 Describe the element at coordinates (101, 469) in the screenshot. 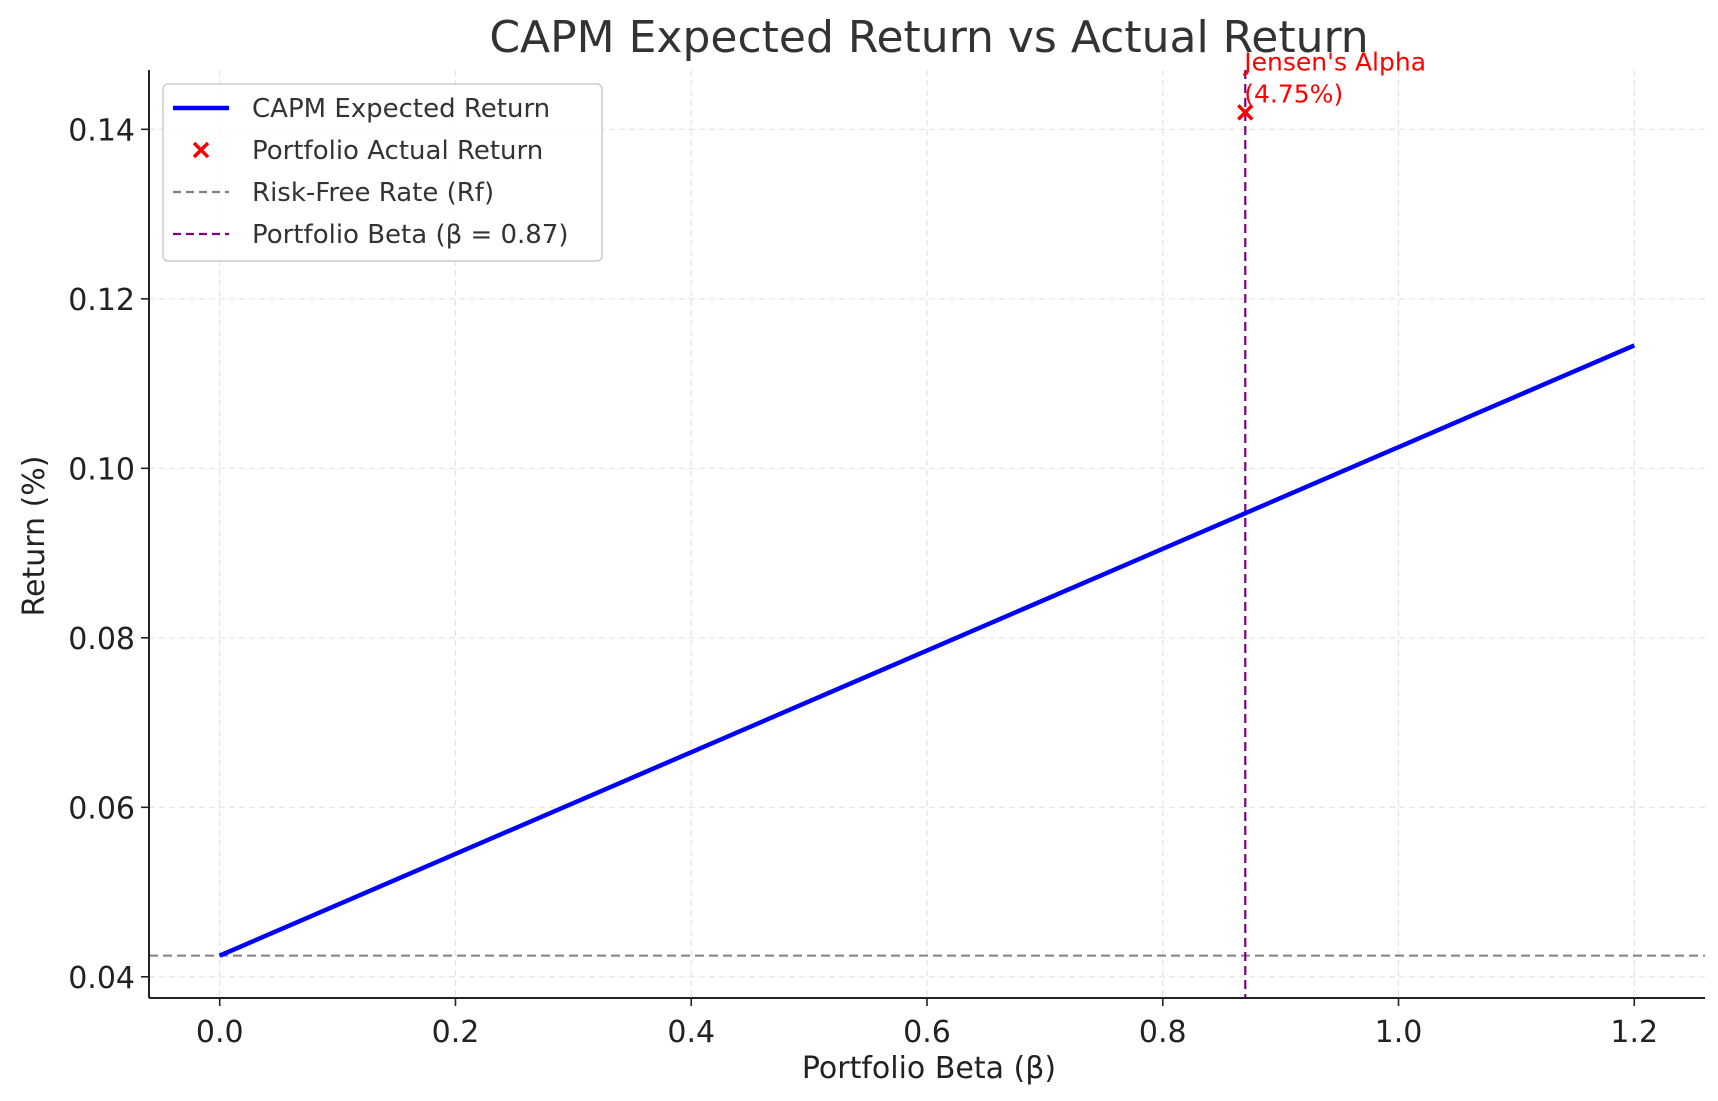

I see `y-tick-label: 0.10` at that location.